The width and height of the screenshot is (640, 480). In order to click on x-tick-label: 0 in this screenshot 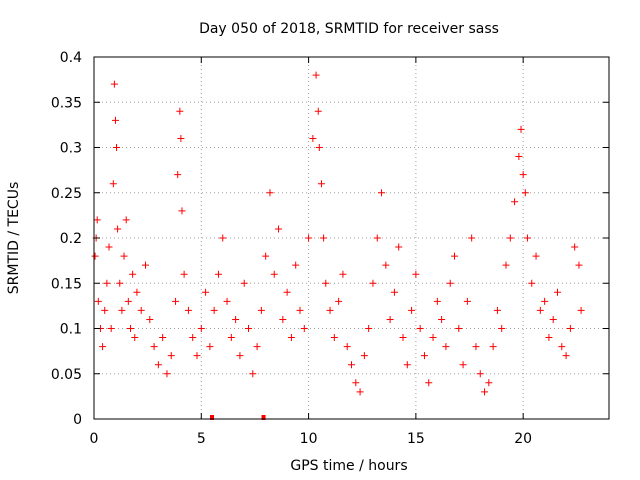, I will do `click(94, 439)`.